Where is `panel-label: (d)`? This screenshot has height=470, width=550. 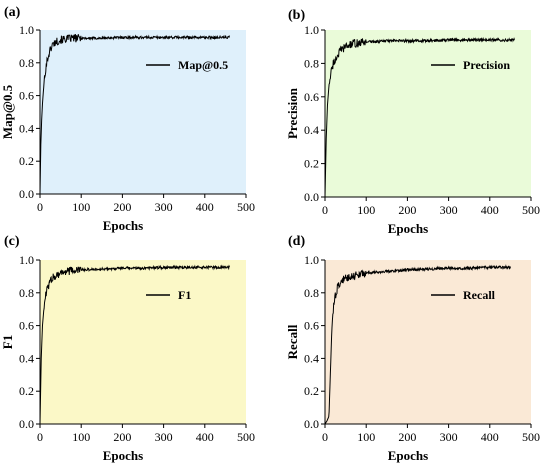 panel-label: (d) is located at coordinates (296, 241).